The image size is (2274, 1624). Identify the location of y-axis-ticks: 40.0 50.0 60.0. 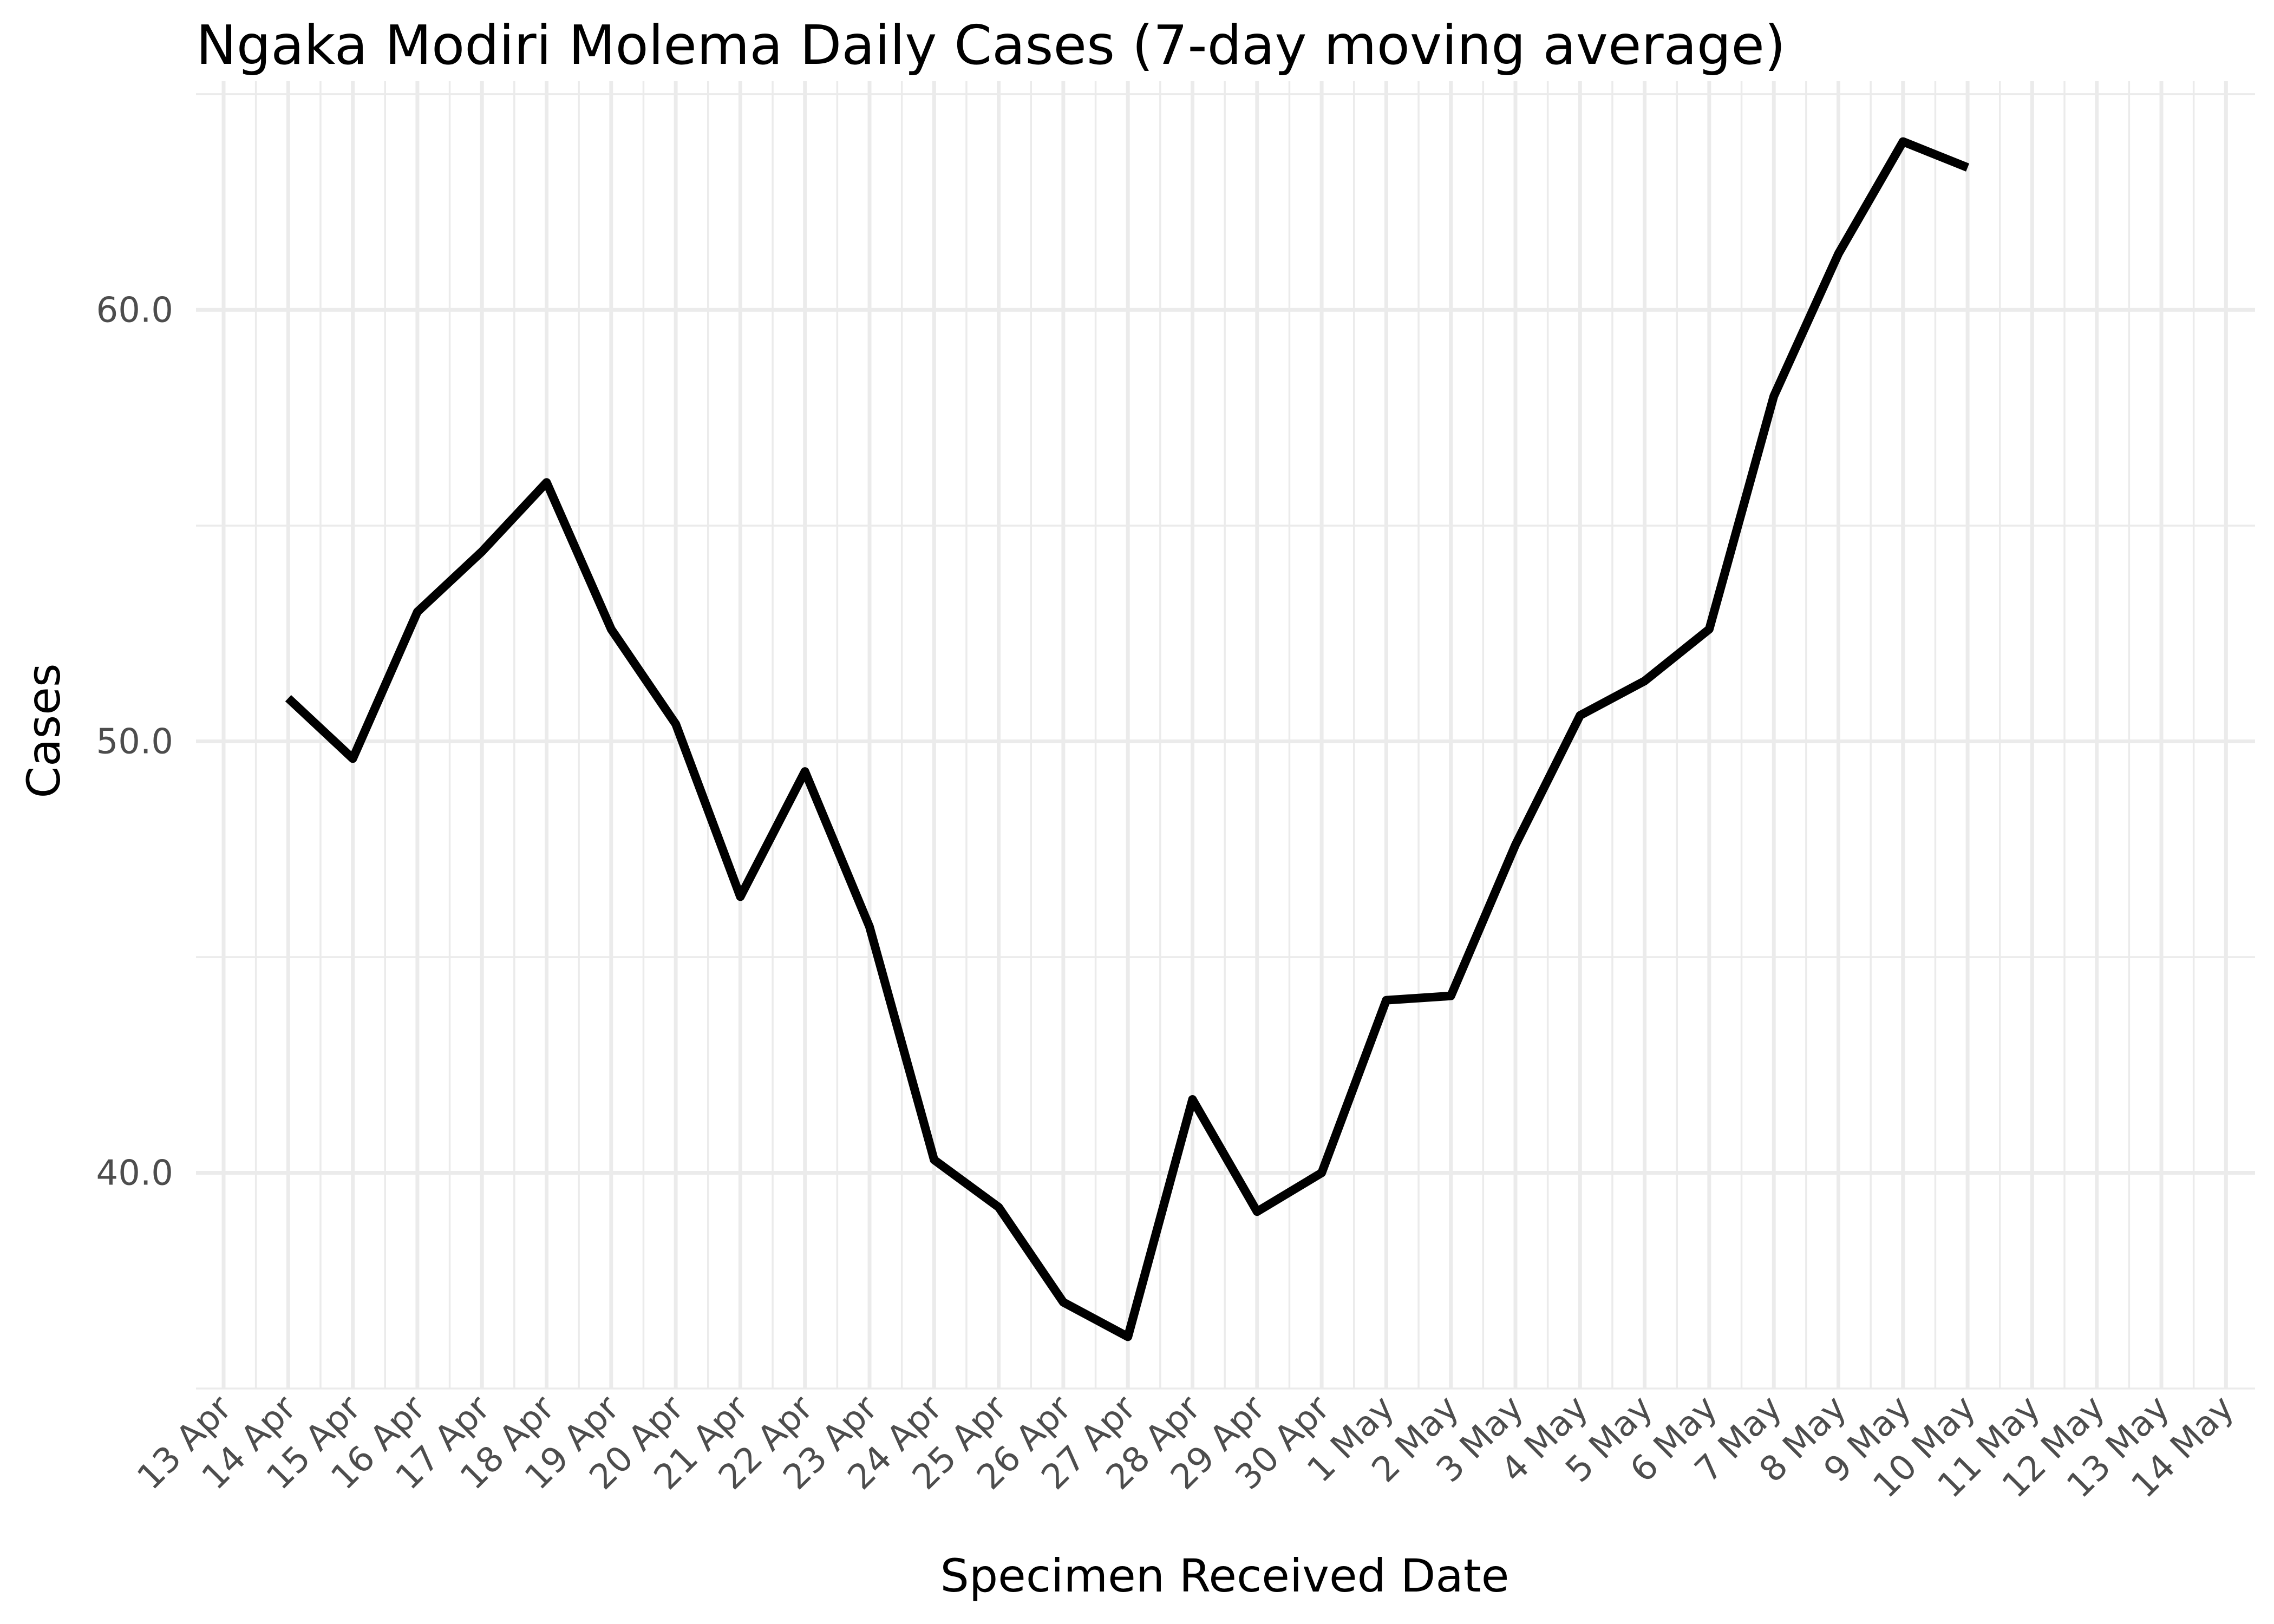
(135, 741).